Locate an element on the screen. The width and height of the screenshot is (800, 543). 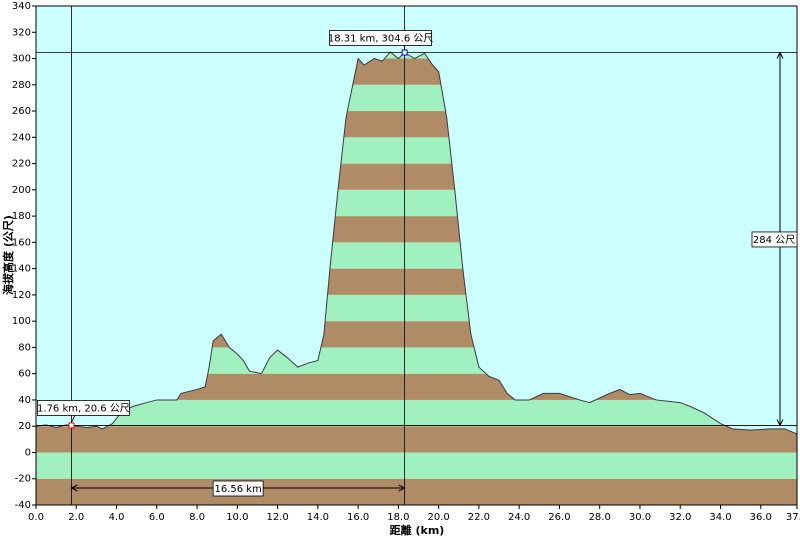
x-tick-label: 36.0 is located at coordinates (761, 517).